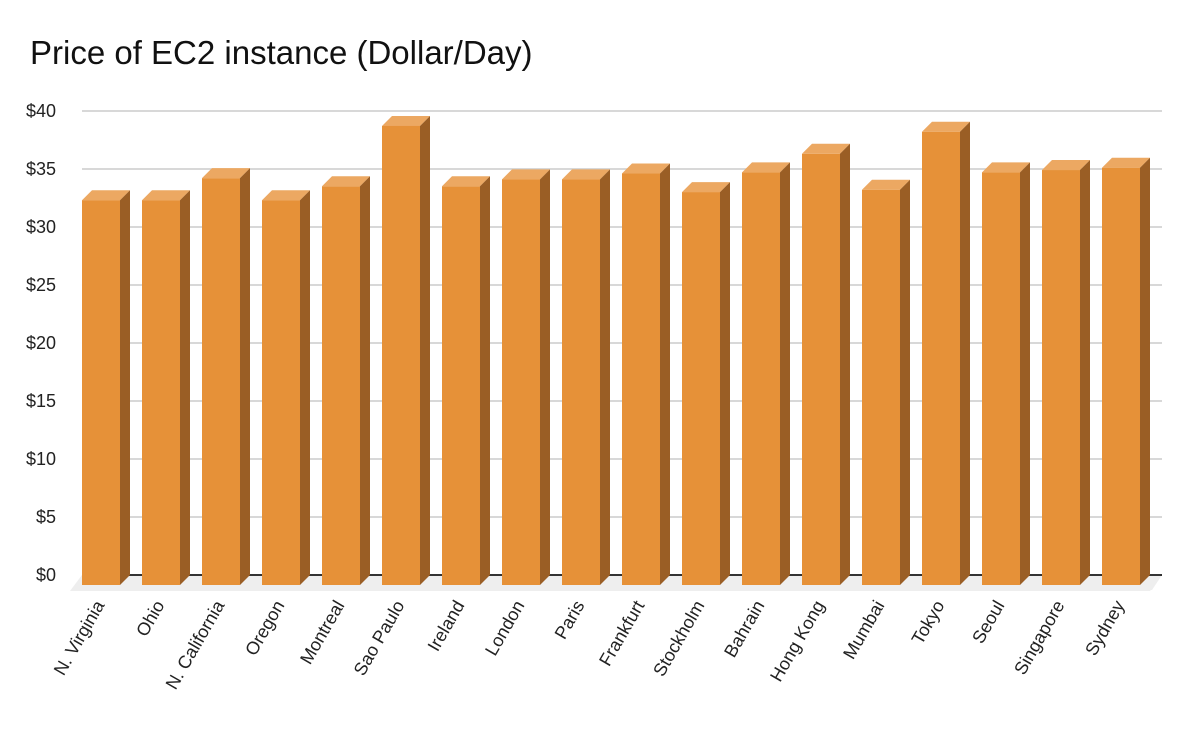  What do you see at coordinates (988, 622) in the screenshot?
I see `x-tick-label: Seoul` at bounding box center [988, 622].